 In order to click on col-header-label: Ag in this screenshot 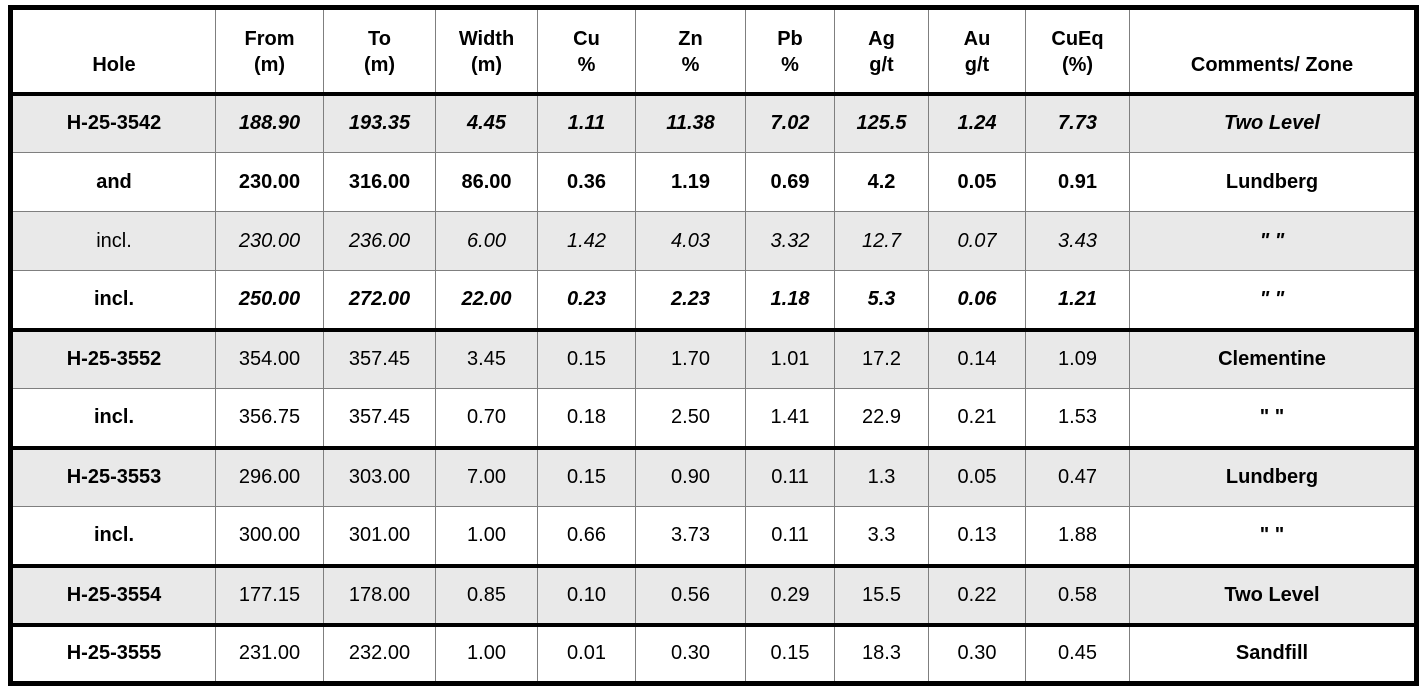, I will do `click(881, 38)`.